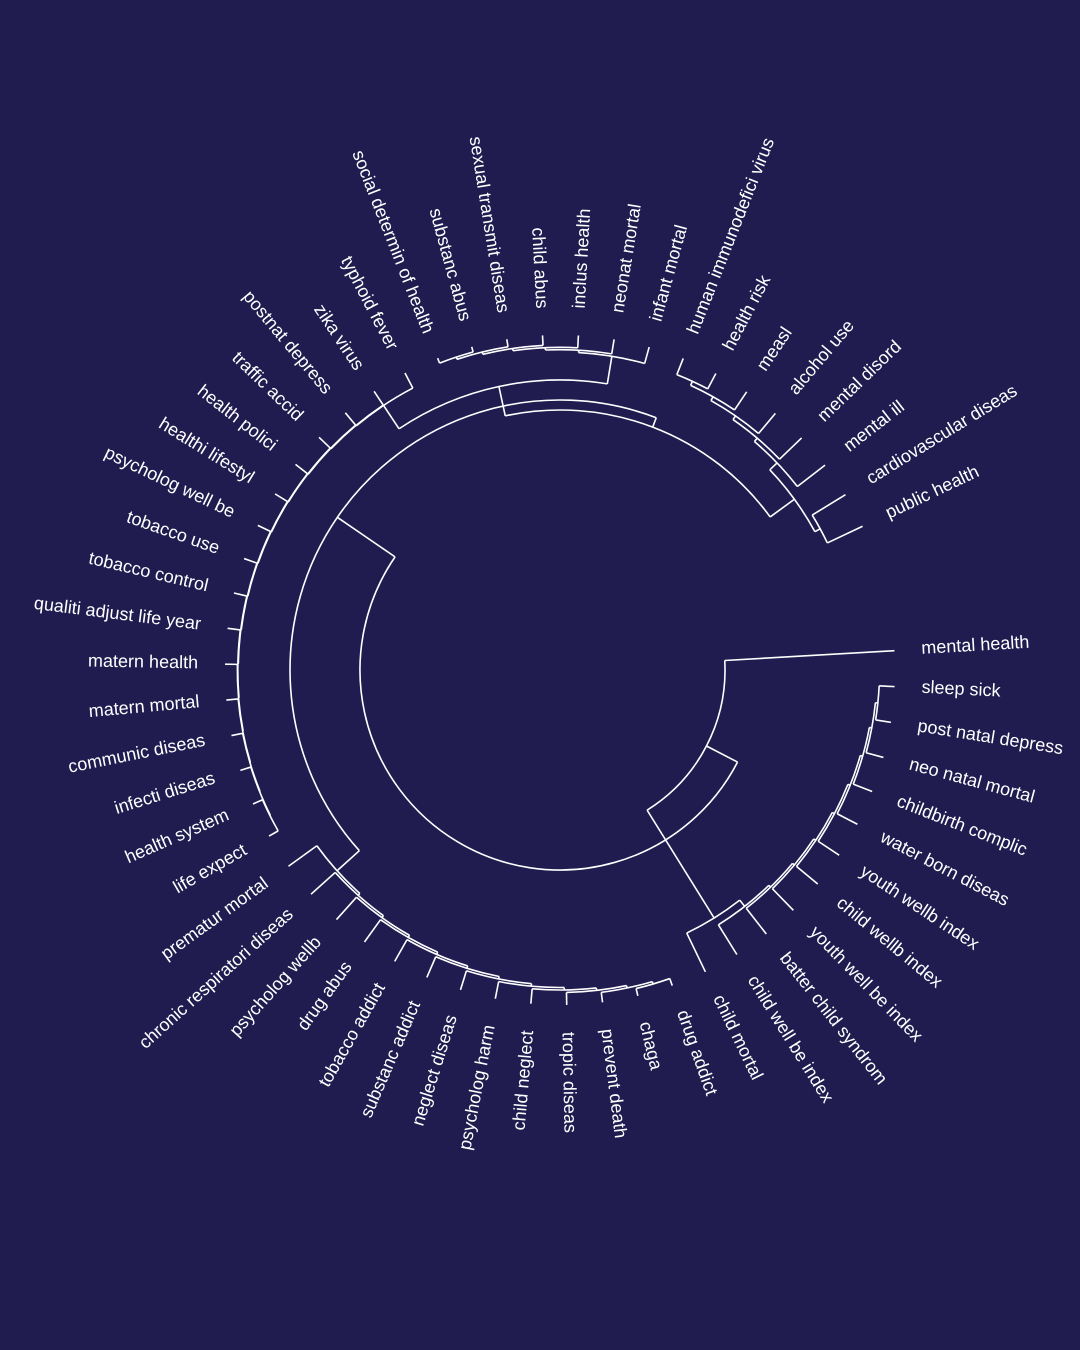  Describe the element at coordinates (117, 613) in the screenshot. I see `leaf-label: qualiti adjust life year` at that location.